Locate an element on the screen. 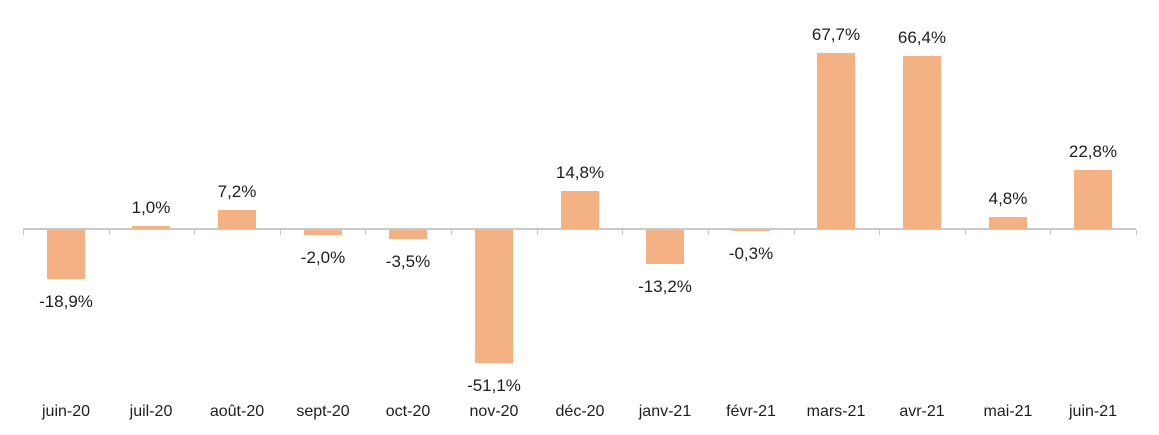 This screenshot has width=1159, height=435. x-axis-label-oct-20: oct-20 is located at coordinates (408, 411).